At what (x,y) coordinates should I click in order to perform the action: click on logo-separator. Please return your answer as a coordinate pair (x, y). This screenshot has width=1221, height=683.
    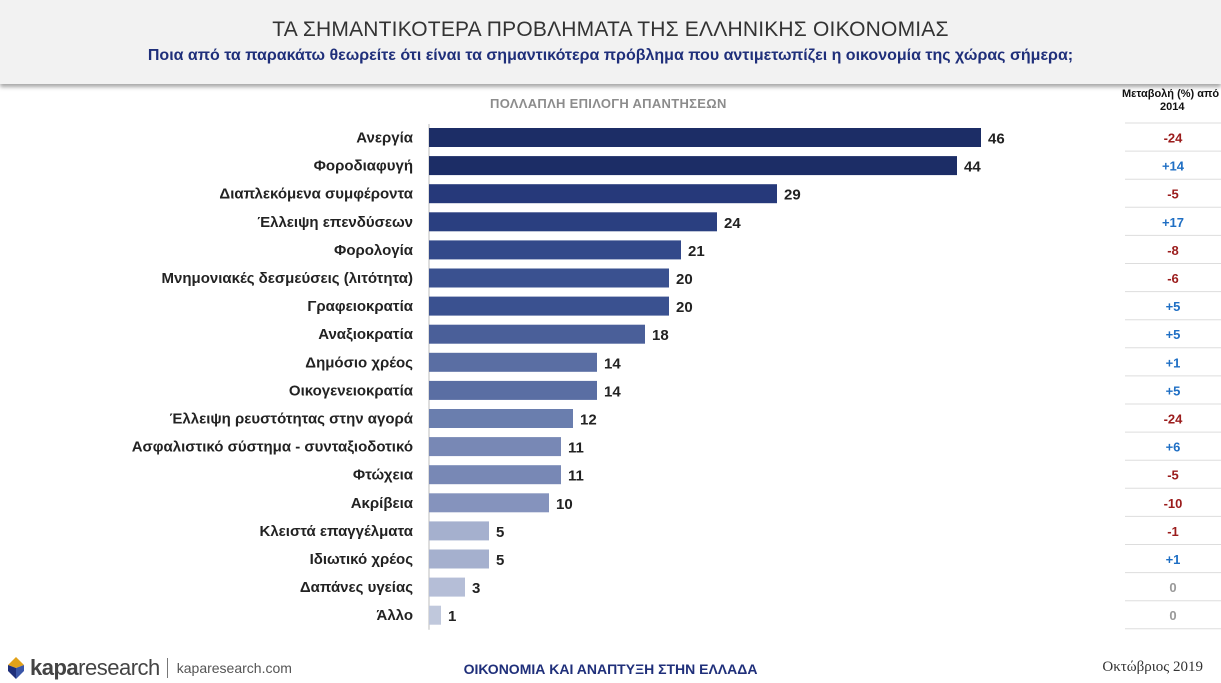
    Looking at the image, I should click on (167, 668).